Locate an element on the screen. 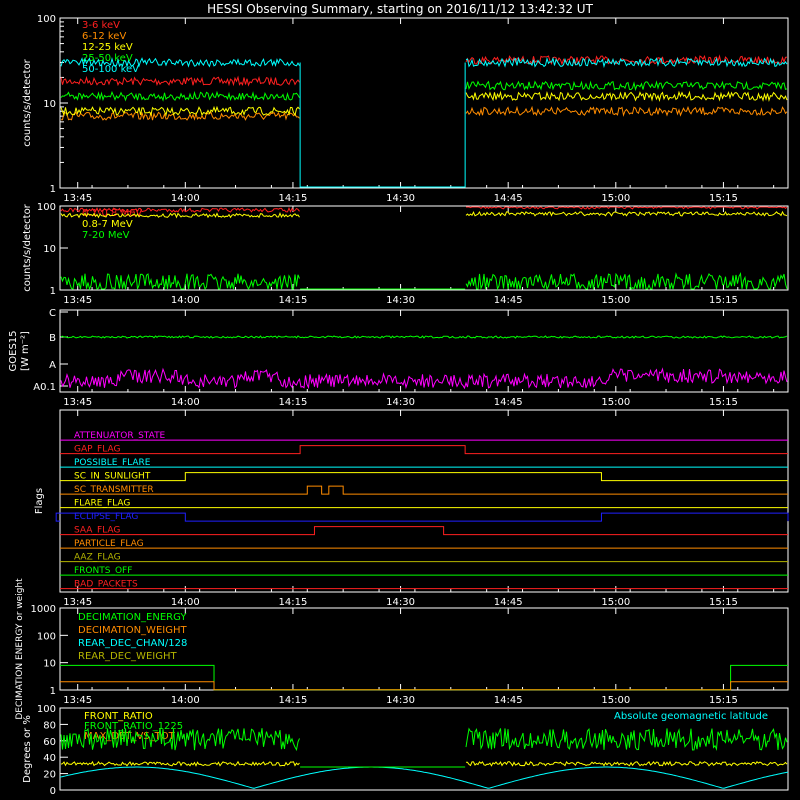  y-tick-label: C is located at coordinates (52, 313).